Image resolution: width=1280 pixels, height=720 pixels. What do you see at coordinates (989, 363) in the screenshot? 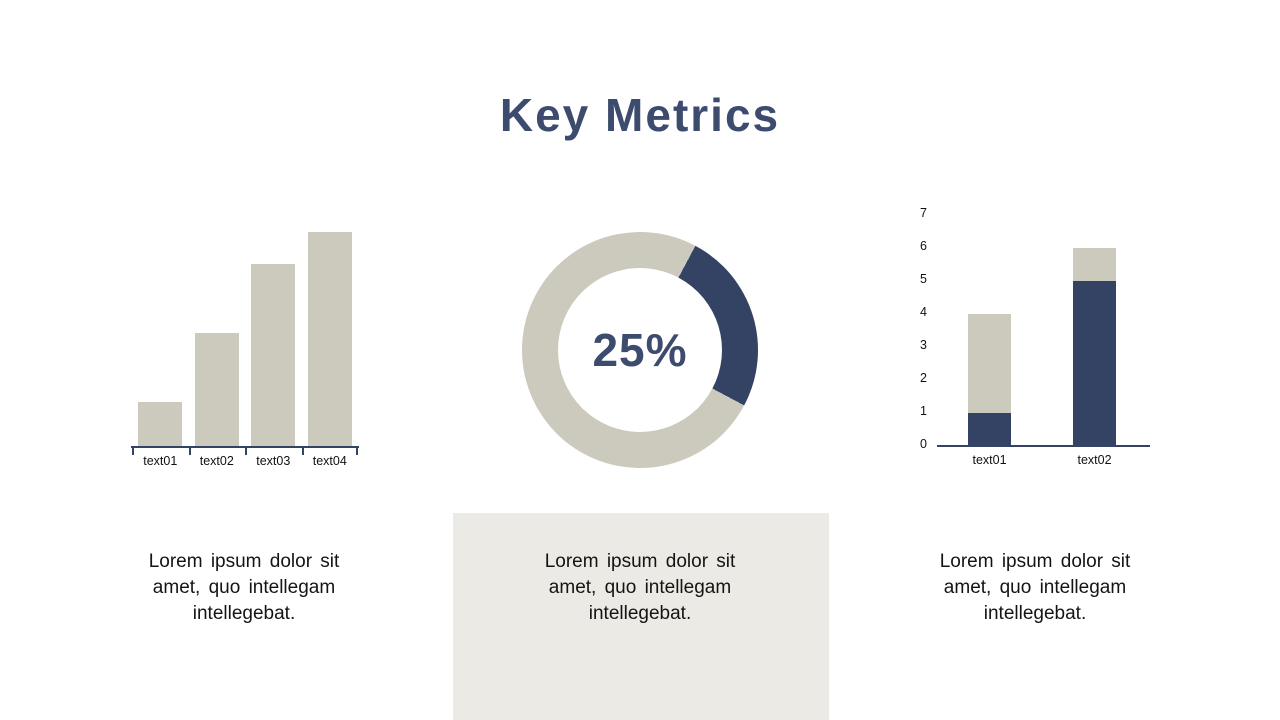
I see `bar-text01-top-segment` at bounding box center [989, 363].